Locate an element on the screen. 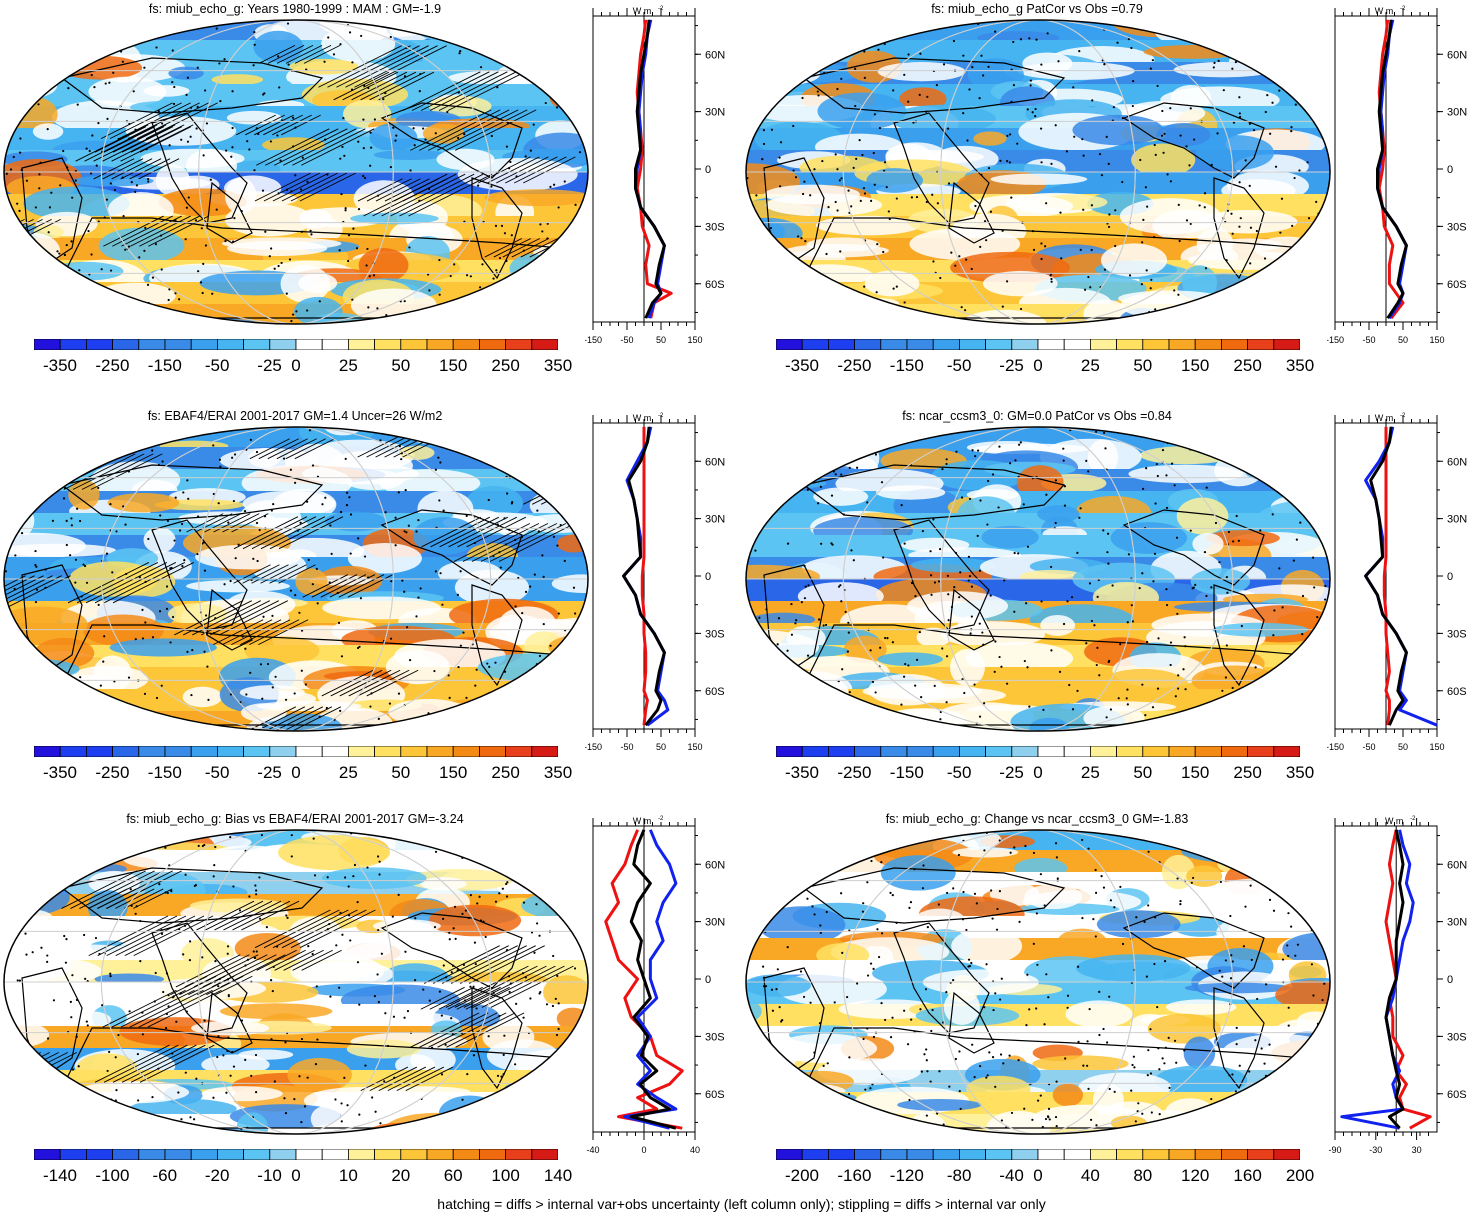 Image resolution: width=1483 pixels, height=1215 pixels. profile-series-black is located at coordinates (1386, 576).